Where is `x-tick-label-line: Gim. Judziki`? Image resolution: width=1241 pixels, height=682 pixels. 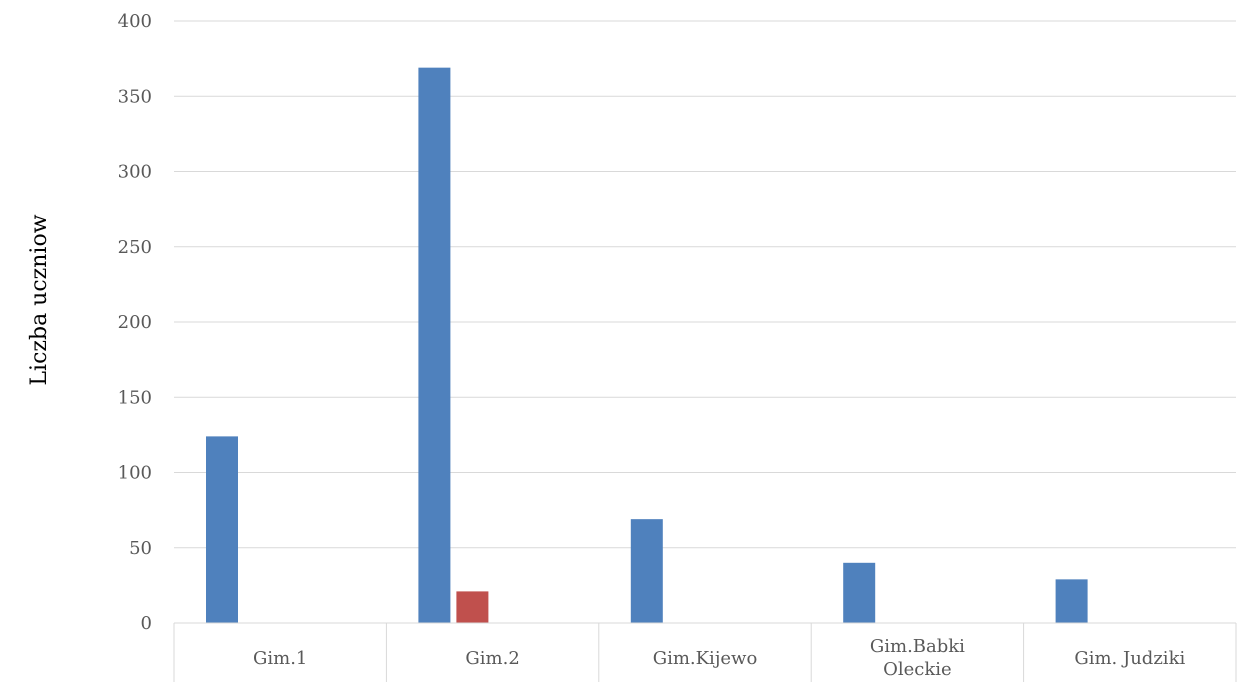
x-tick-label-line: Gim. Judziki is located at coordinates (1129, 658).